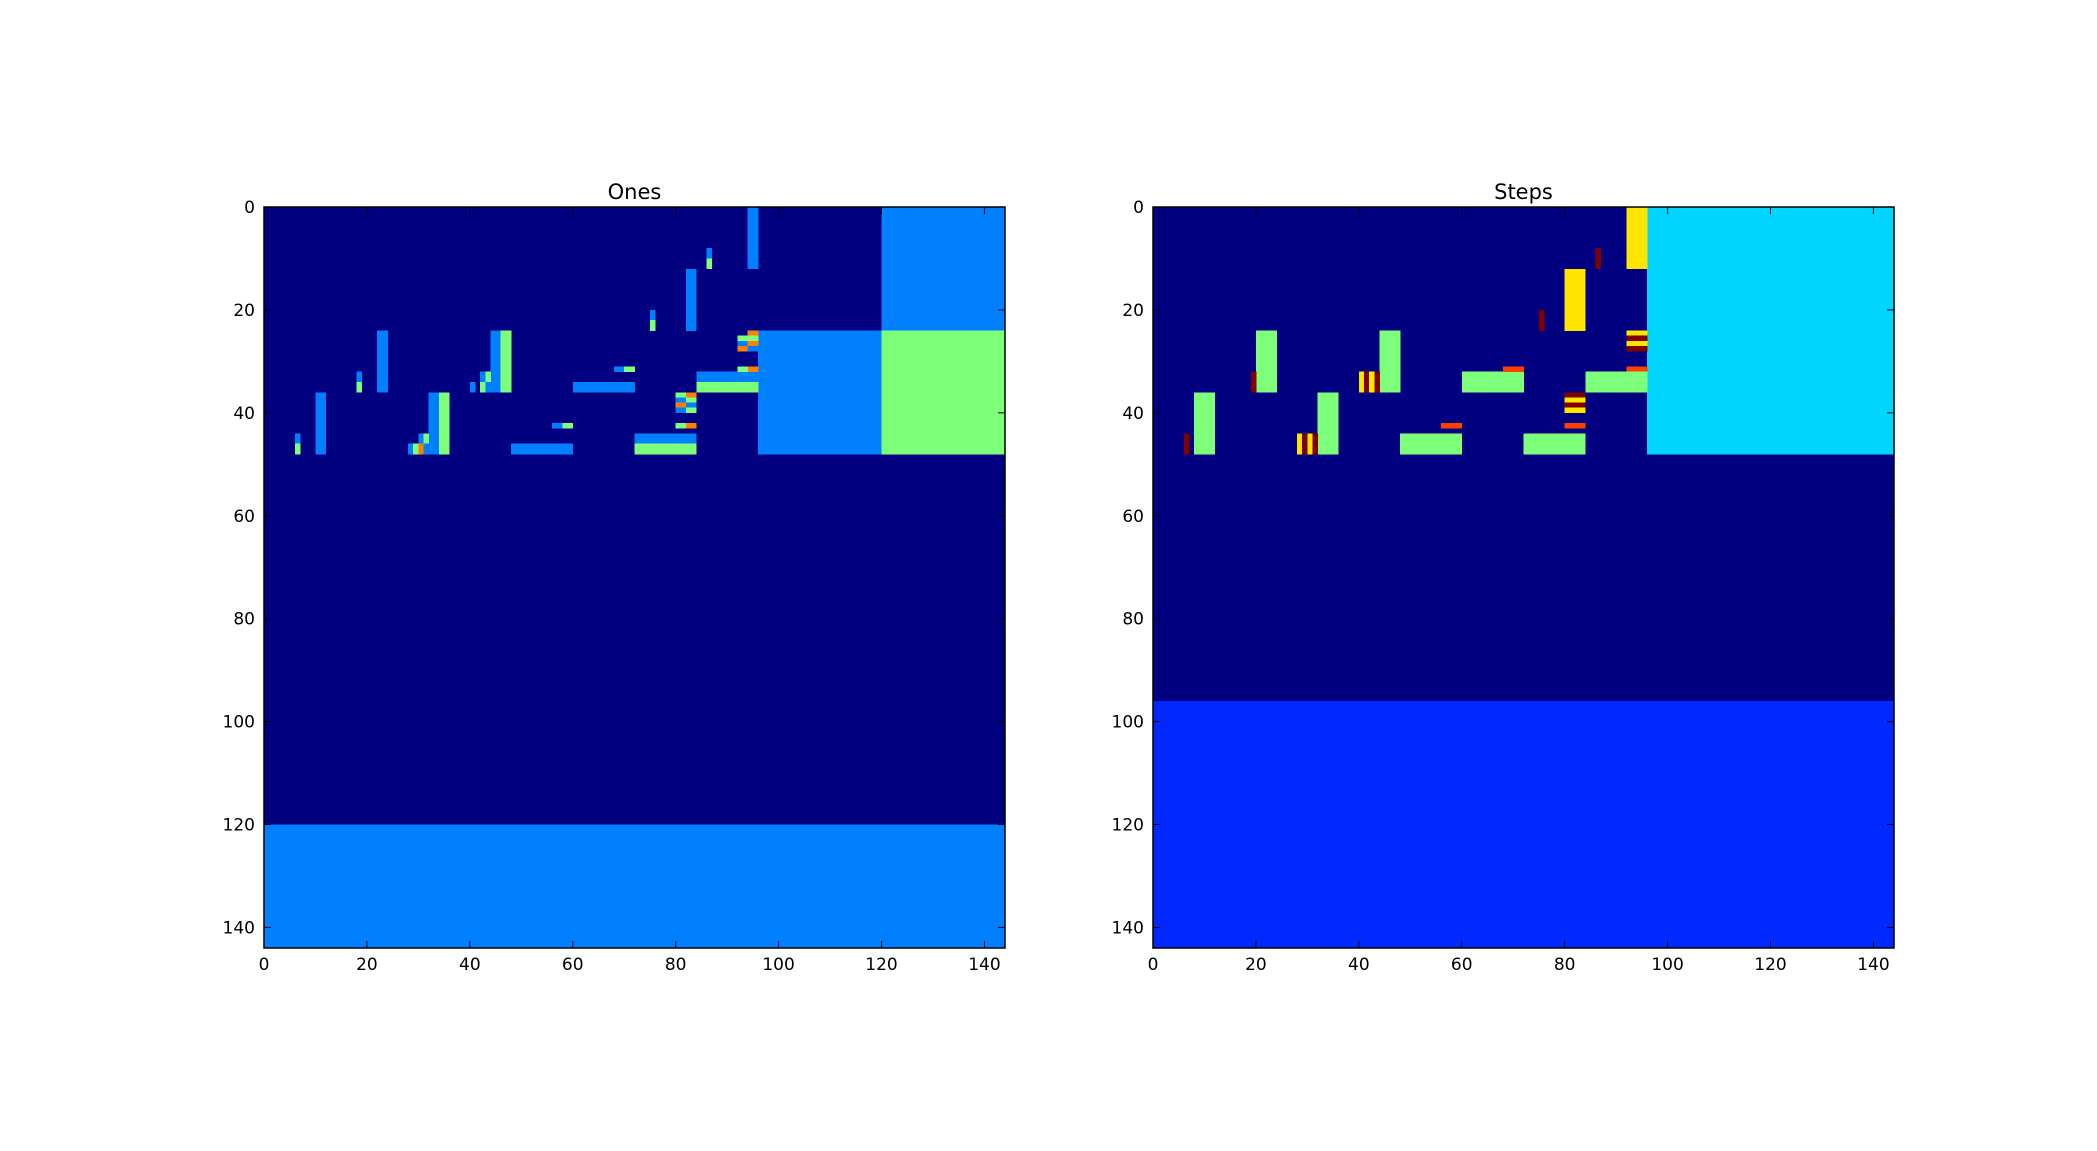 This screenshot has height=1151, width=2097. Describe the element at coordinates (244, 414) in the screenshot. I see `y-tick-label: 40` at that location.